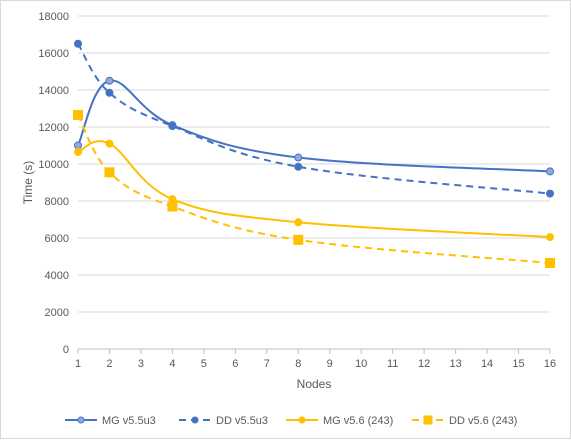 This screenshot has height=443, width=571. I want to click on x-tick-label: 13, so click(455, 364).